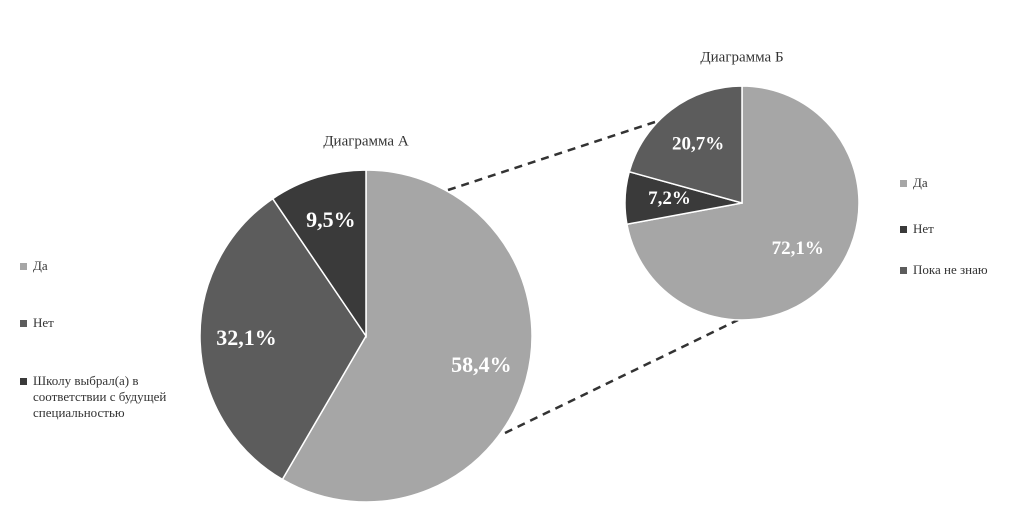 This screenshot has height=510, width=1022. What do you see at coordinates (669, 198) in the screenshot?
I see `data-label: 7,2%` at bounding box center [669, 198].